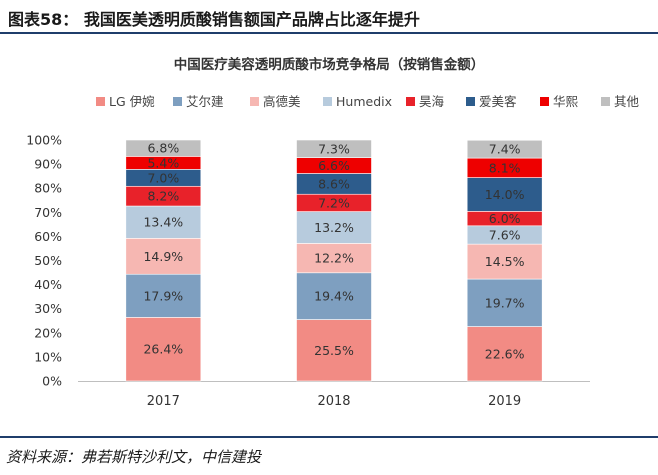  I want to click on legend-label-3: Humedix, so click(364, 101).